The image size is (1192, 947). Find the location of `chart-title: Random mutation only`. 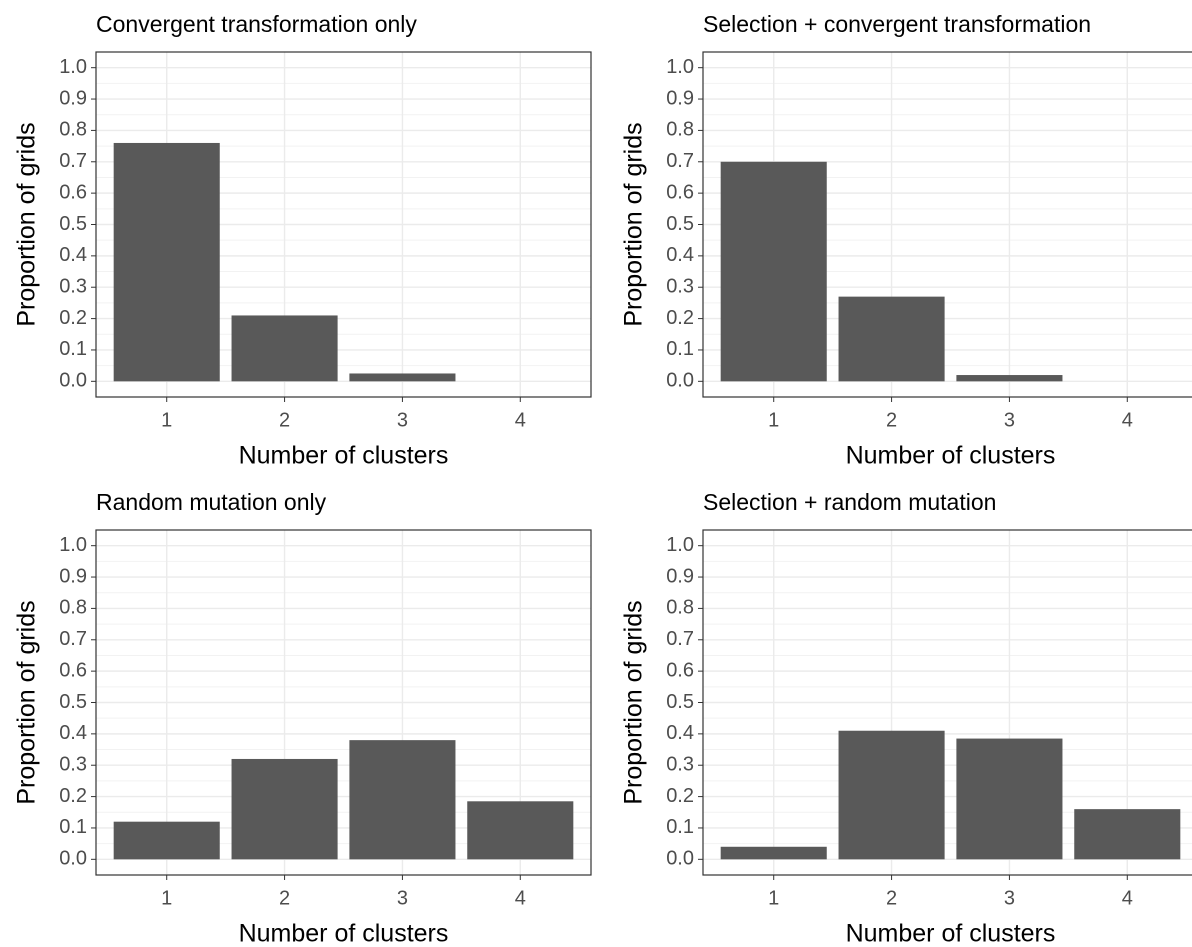

chart-title: Random mutation only is located at coordinates (211, 502).